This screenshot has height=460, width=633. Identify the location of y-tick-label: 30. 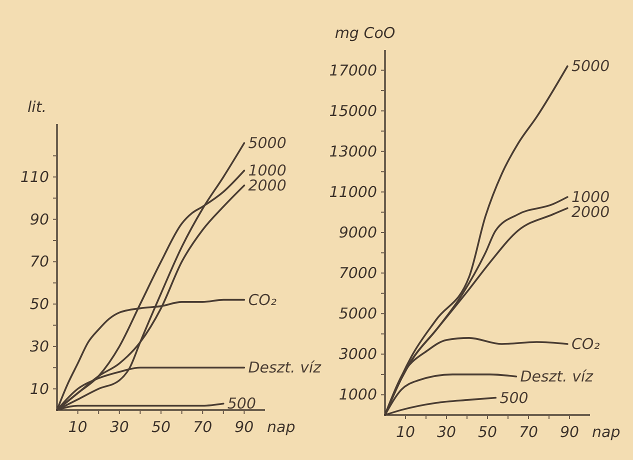
(39, 346).